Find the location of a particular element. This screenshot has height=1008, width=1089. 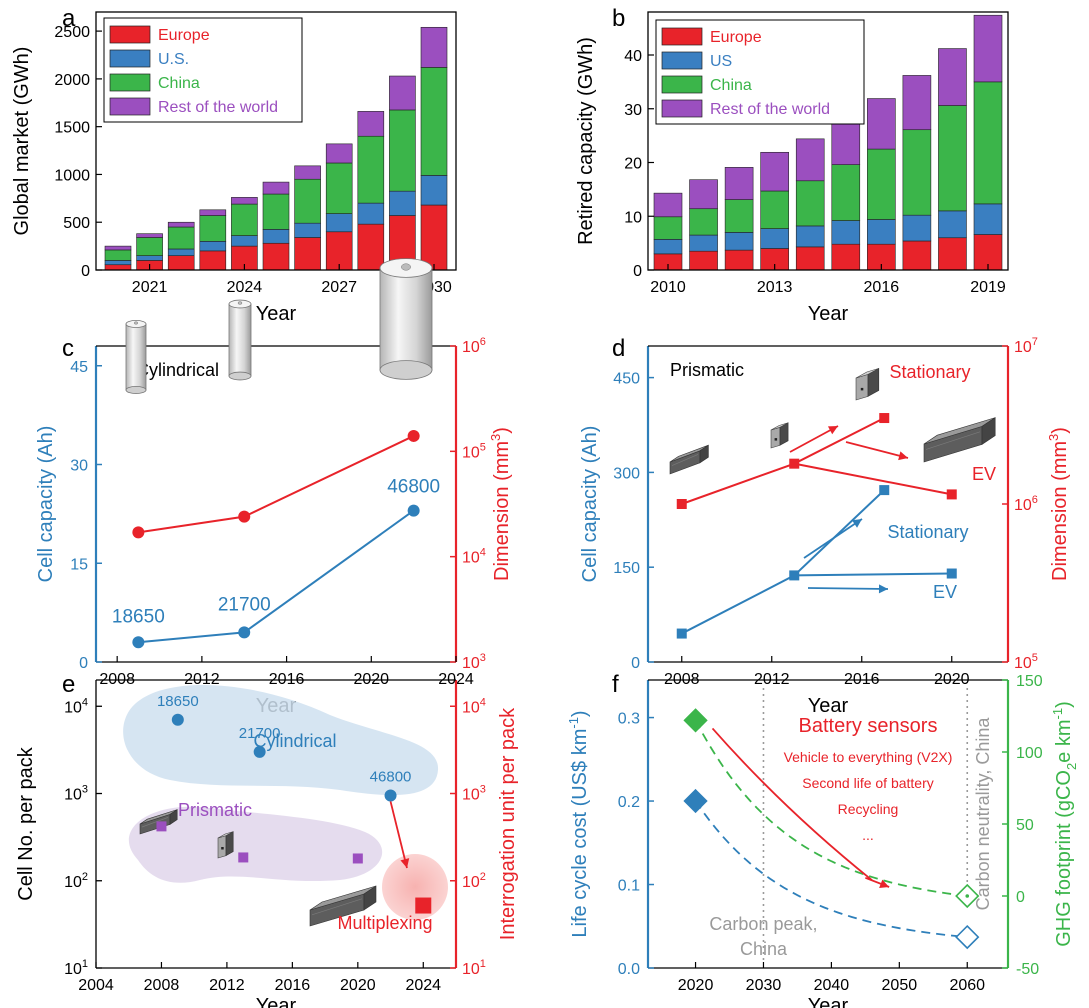

xlabel-d: Year is located at coordinates (828, 706).